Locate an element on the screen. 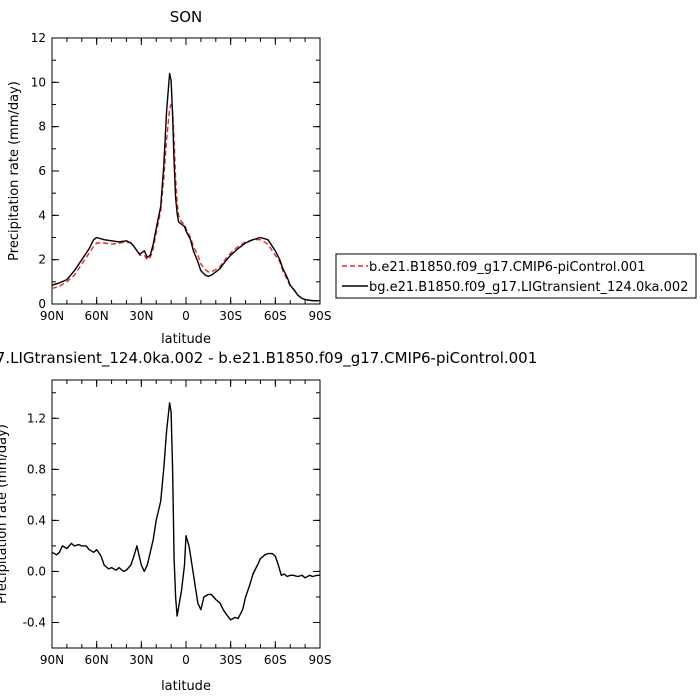  bottom-y-tick-label: 1.2 is located at coordinates (36, 418).